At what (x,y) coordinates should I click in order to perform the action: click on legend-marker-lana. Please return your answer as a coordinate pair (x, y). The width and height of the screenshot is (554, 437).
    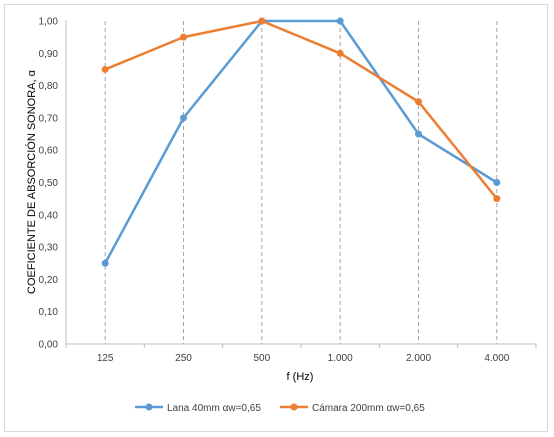
    Looking at the image, I should click on (149, 407).